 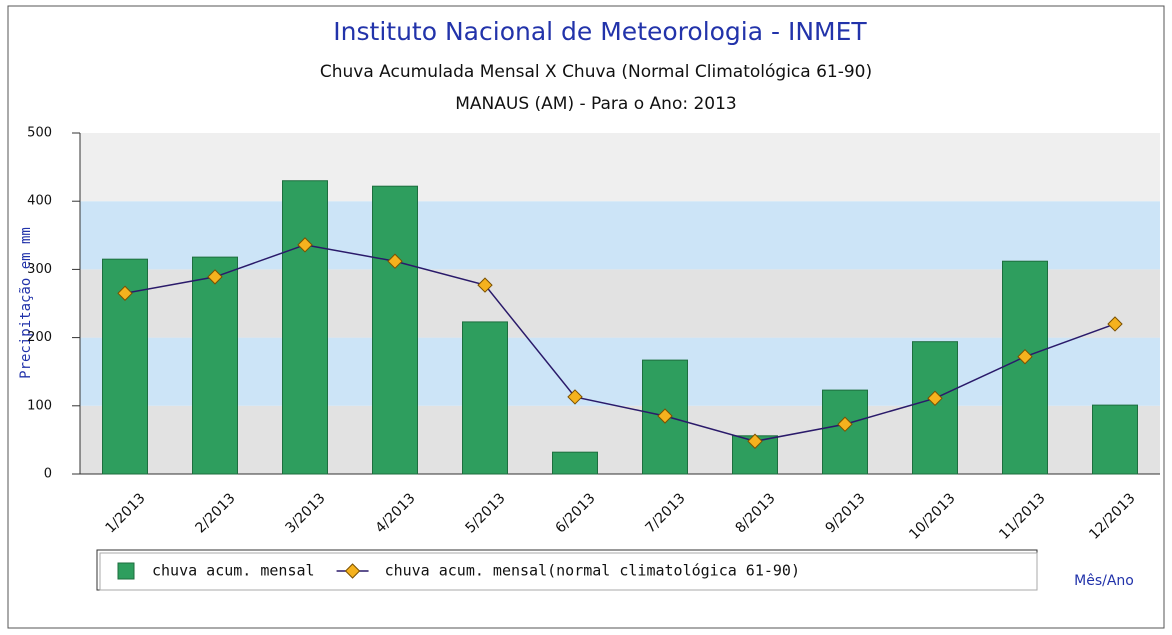 I want to click on legend, so click(x=567, y=570).